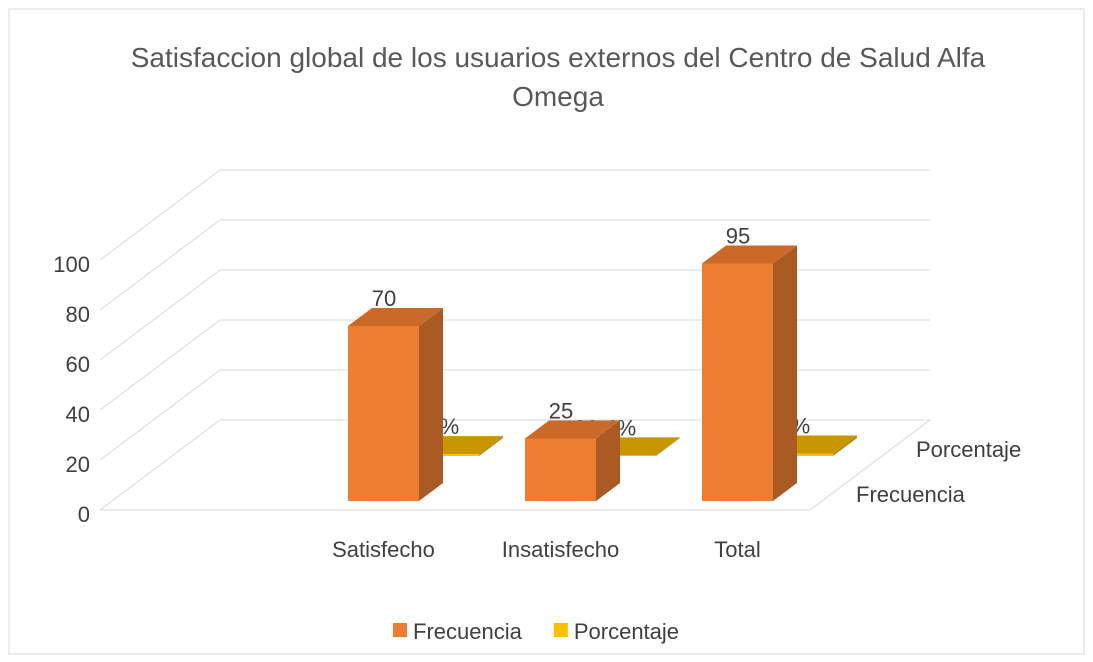  What do you see at coordinates (383, 549) in the screenshot?
I see `x-tick-label: Satisfecho` at bounding box center [383, 549].